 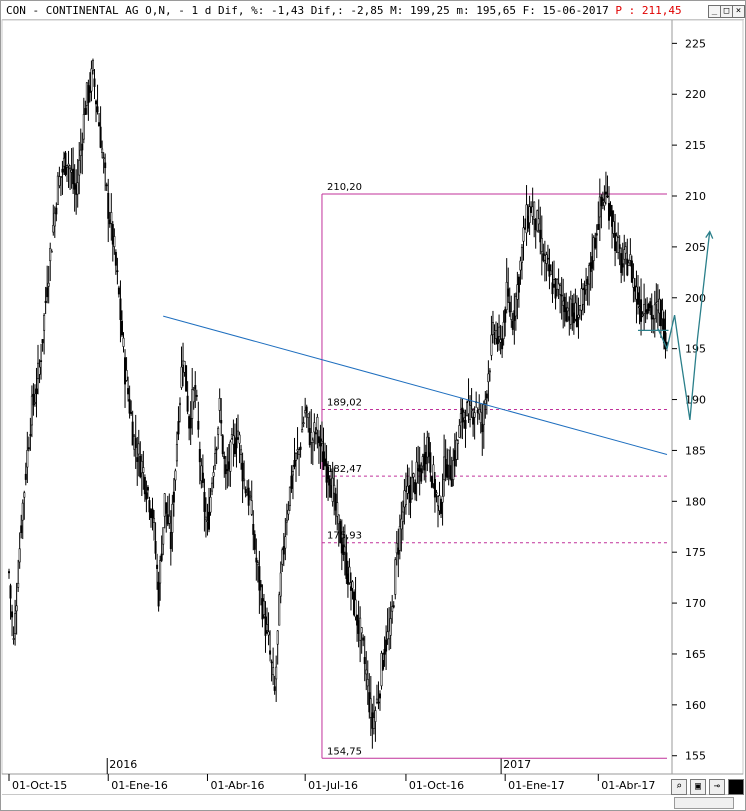 I want to click on close-icon: ×, so click(x=738, y=11).